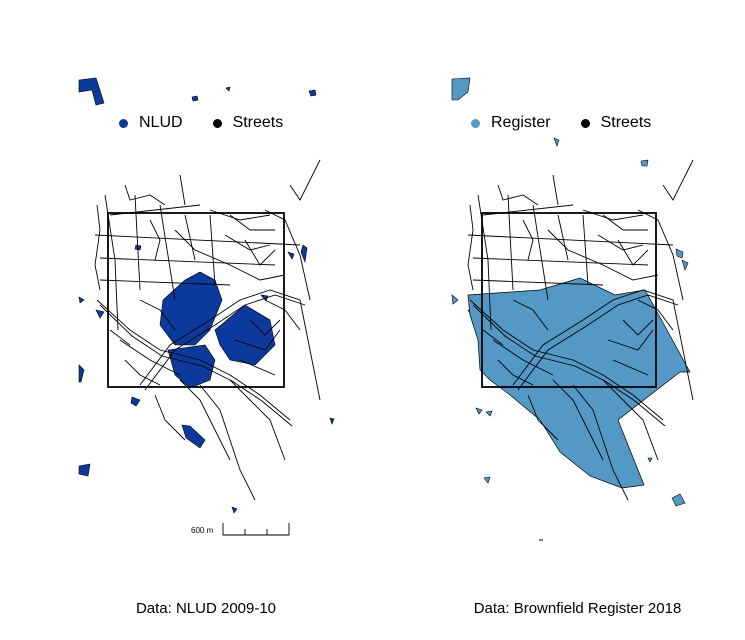 This screenshot has height=640, width=745. I want to click on legend-label: NLUD, so click(161, 122).